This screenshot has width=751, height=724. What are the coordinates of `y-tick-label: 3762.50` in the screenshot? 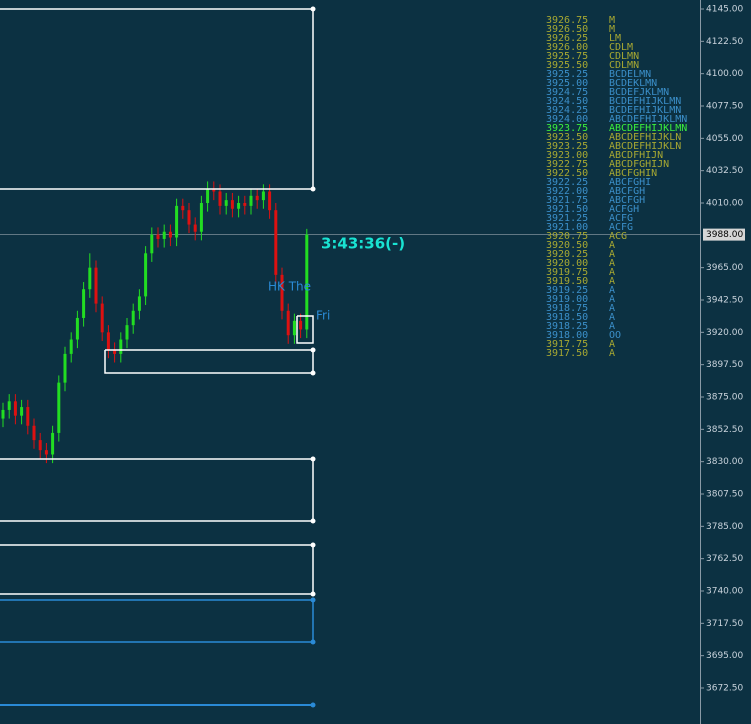 It's located at (724, 559).